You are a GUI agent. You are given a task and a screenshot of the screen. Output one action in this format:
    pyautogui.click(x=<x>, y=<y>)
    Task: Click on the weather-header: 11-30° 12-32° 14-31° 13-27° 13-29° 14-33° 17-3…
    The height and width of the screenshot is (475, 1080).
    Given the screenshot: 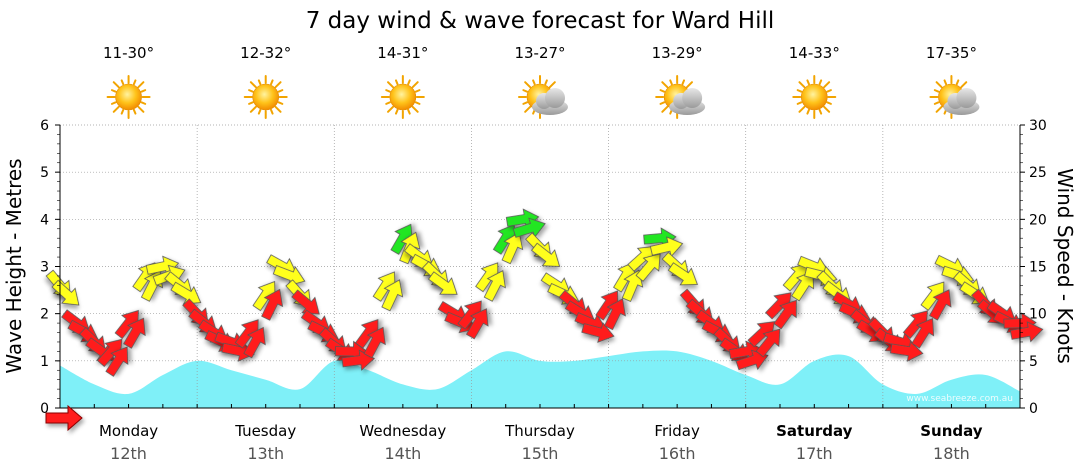 What is the action you would take?
    pyautogui.click(x=541, y=81)
    